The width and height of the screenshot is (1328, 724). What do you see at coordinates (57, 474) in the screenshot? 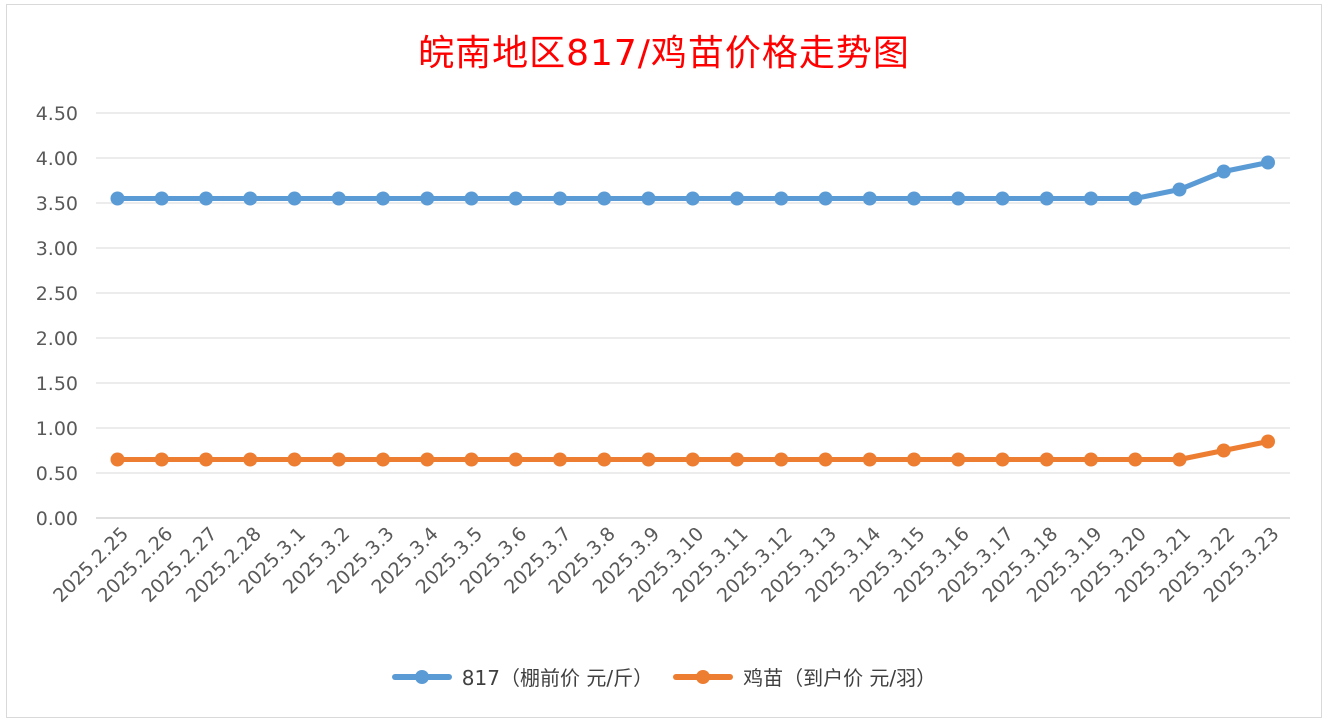
I see `y-tick-label: 0.50` at bounding box center [57, 474].